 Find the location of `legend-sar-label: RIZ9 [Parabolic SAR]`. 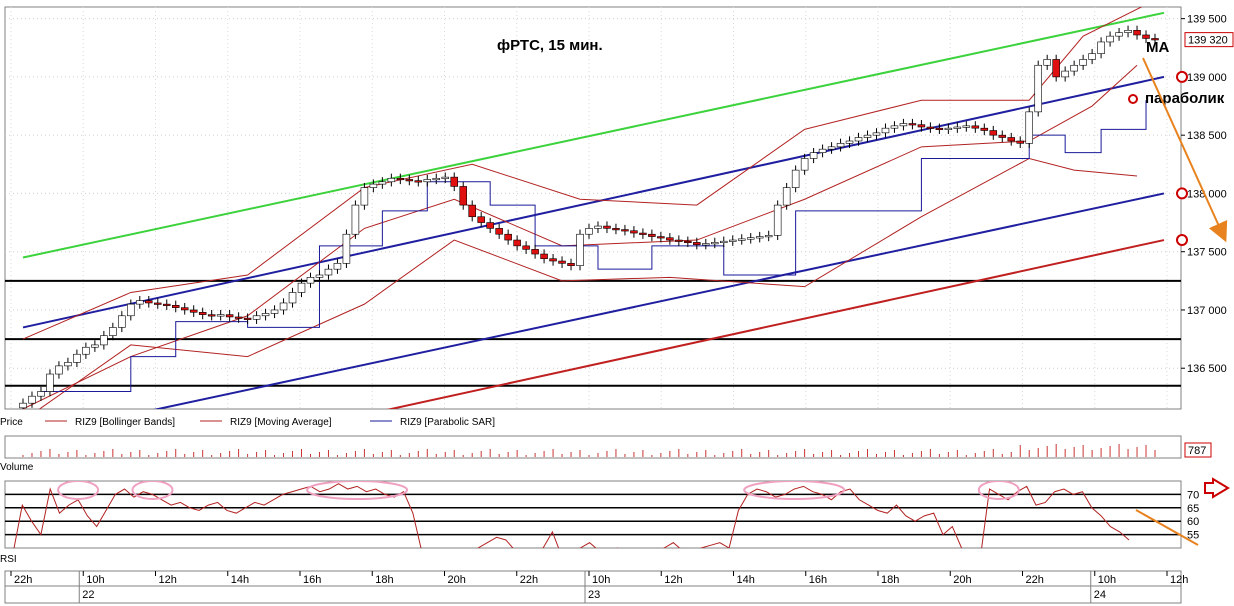

legend-sar-label: RIZ9 [Parabolic SAR] is located at coordinates (447, 422).